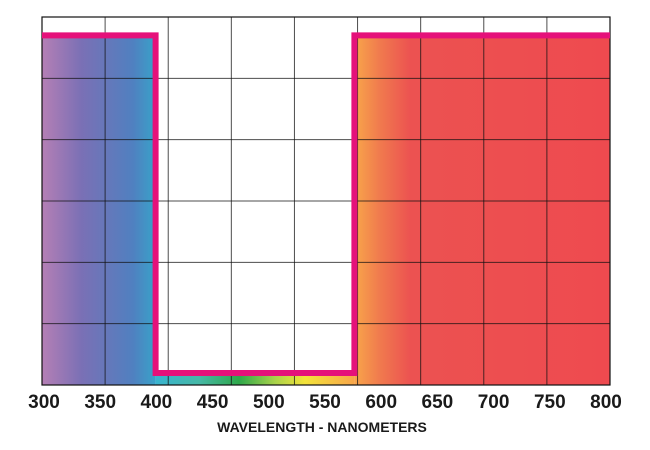 This screenshot has width=650, height=450. Describe the element at coordinates (269, 402) in the screenshot. I see `x-tick-label: 500` at that location.